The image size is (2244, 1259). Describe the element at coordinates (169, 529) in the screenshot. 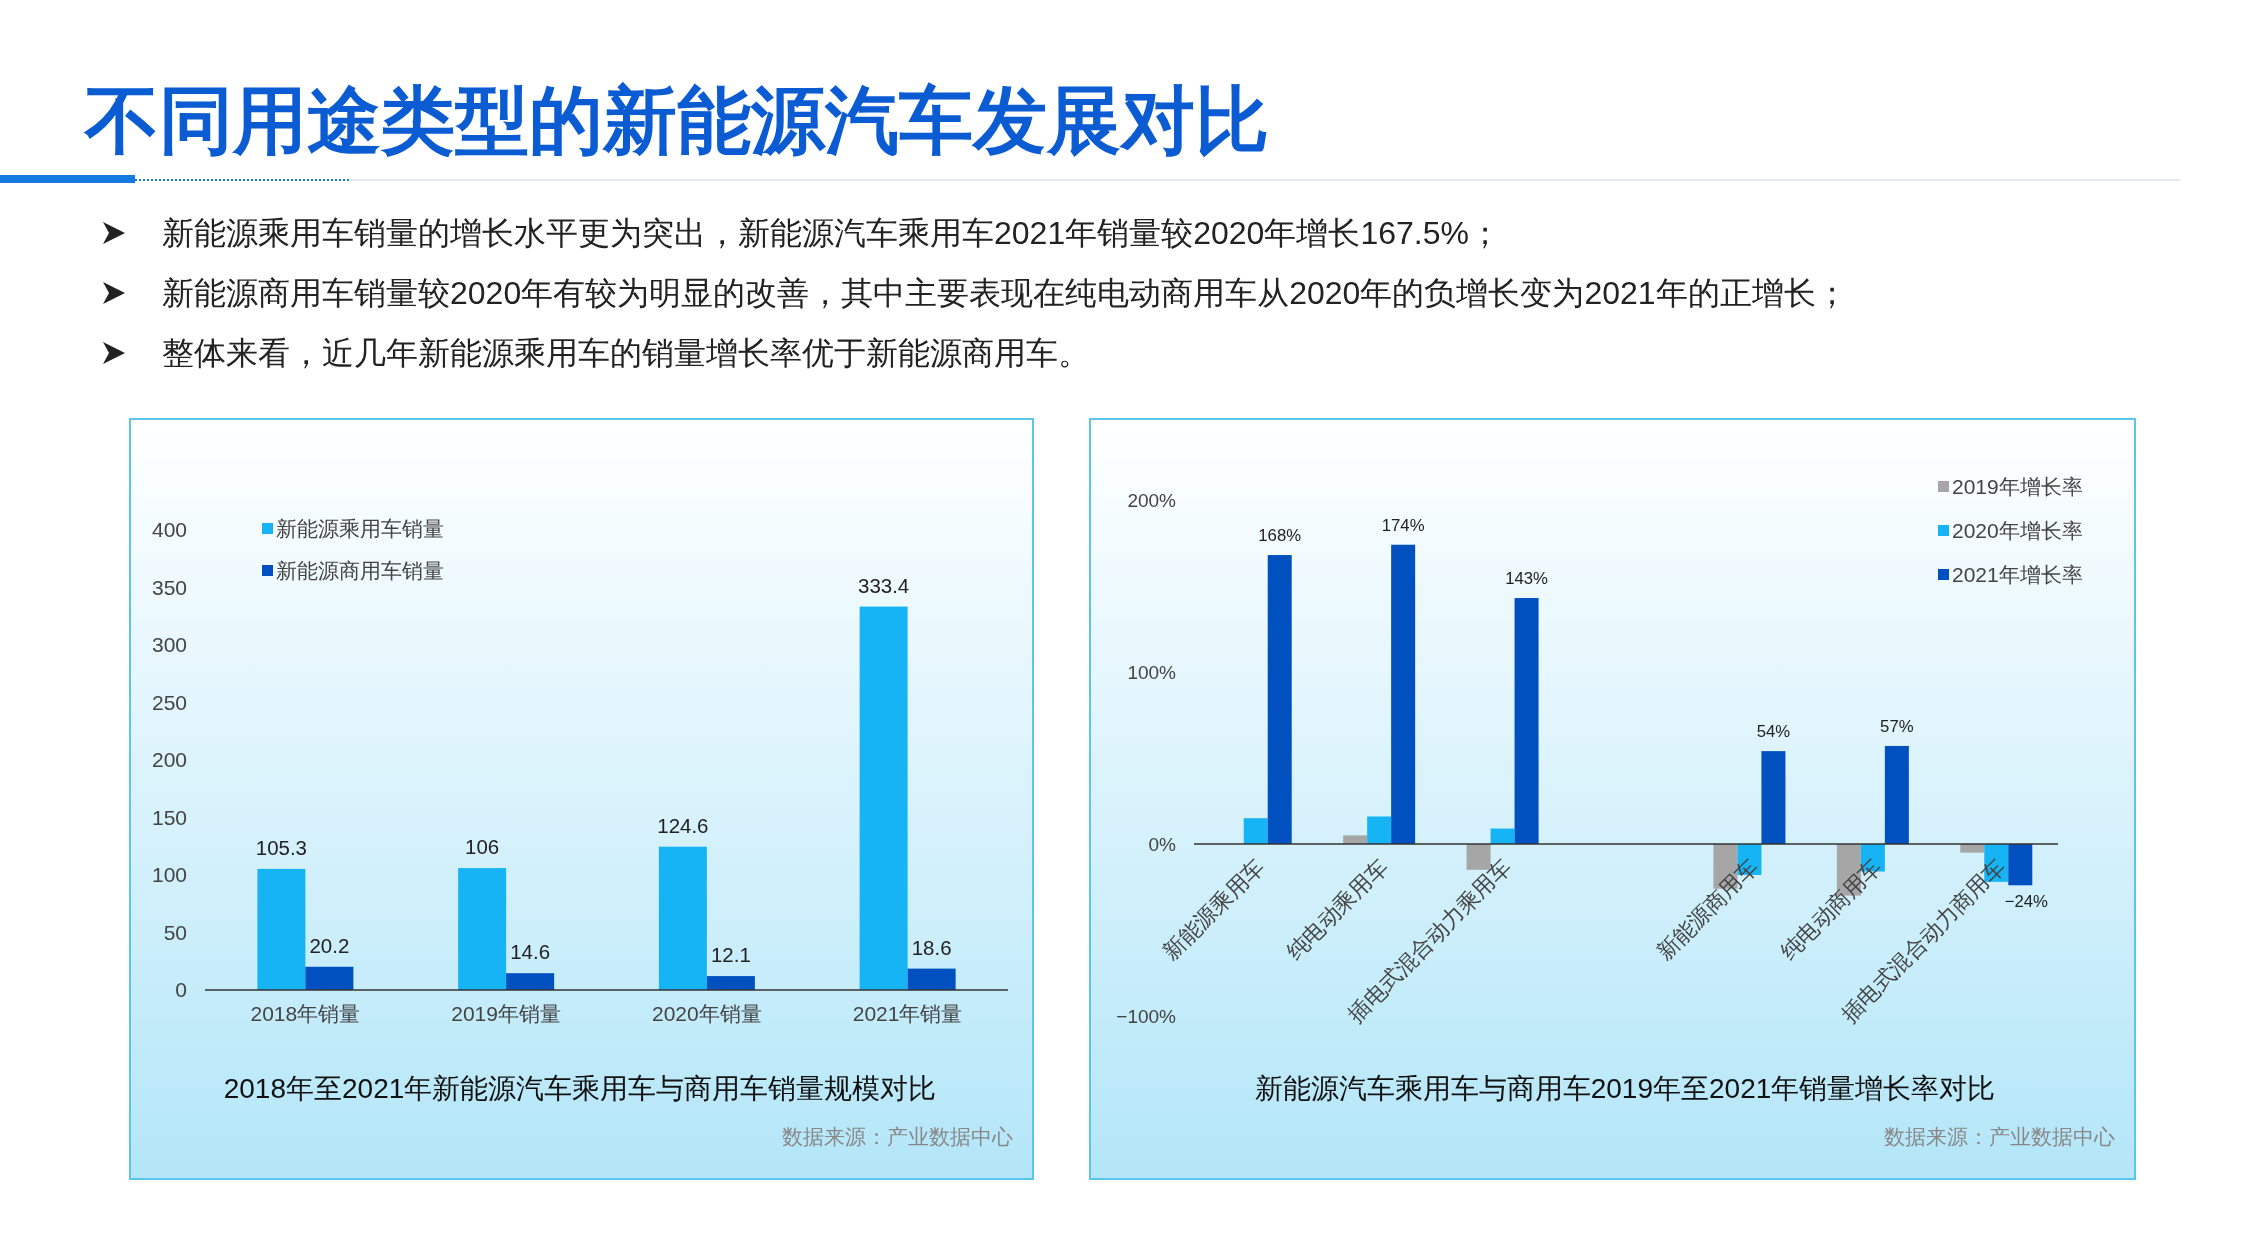

I see `y-tick-label: 400` at that location.